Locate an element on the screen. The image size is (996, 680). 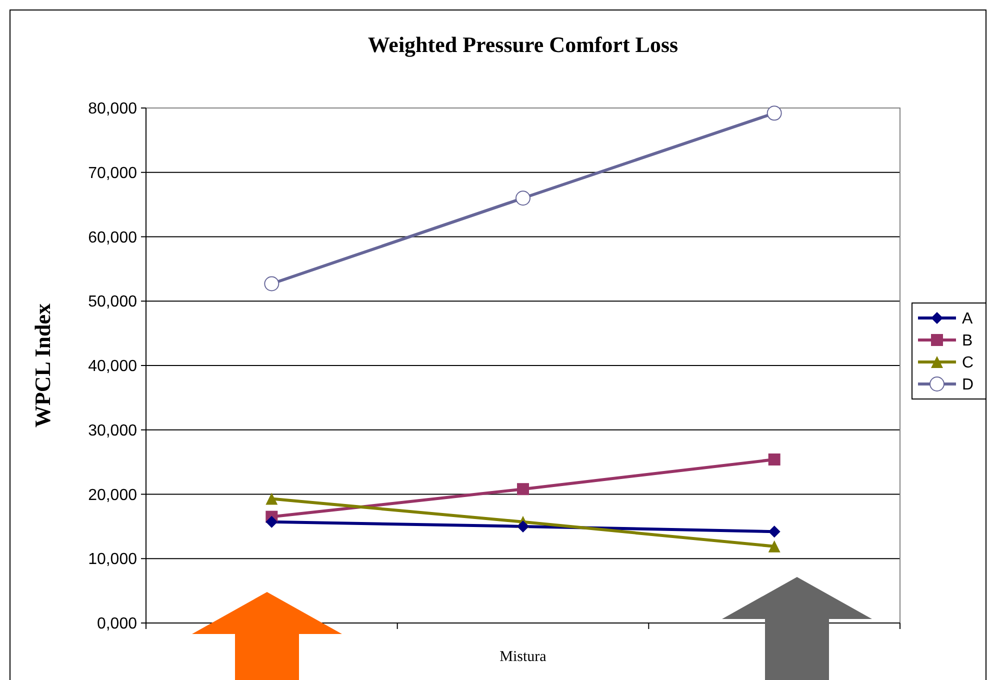
chart-title: Weighted Pressure Comfort Loss is located at coordinates (523, 44).